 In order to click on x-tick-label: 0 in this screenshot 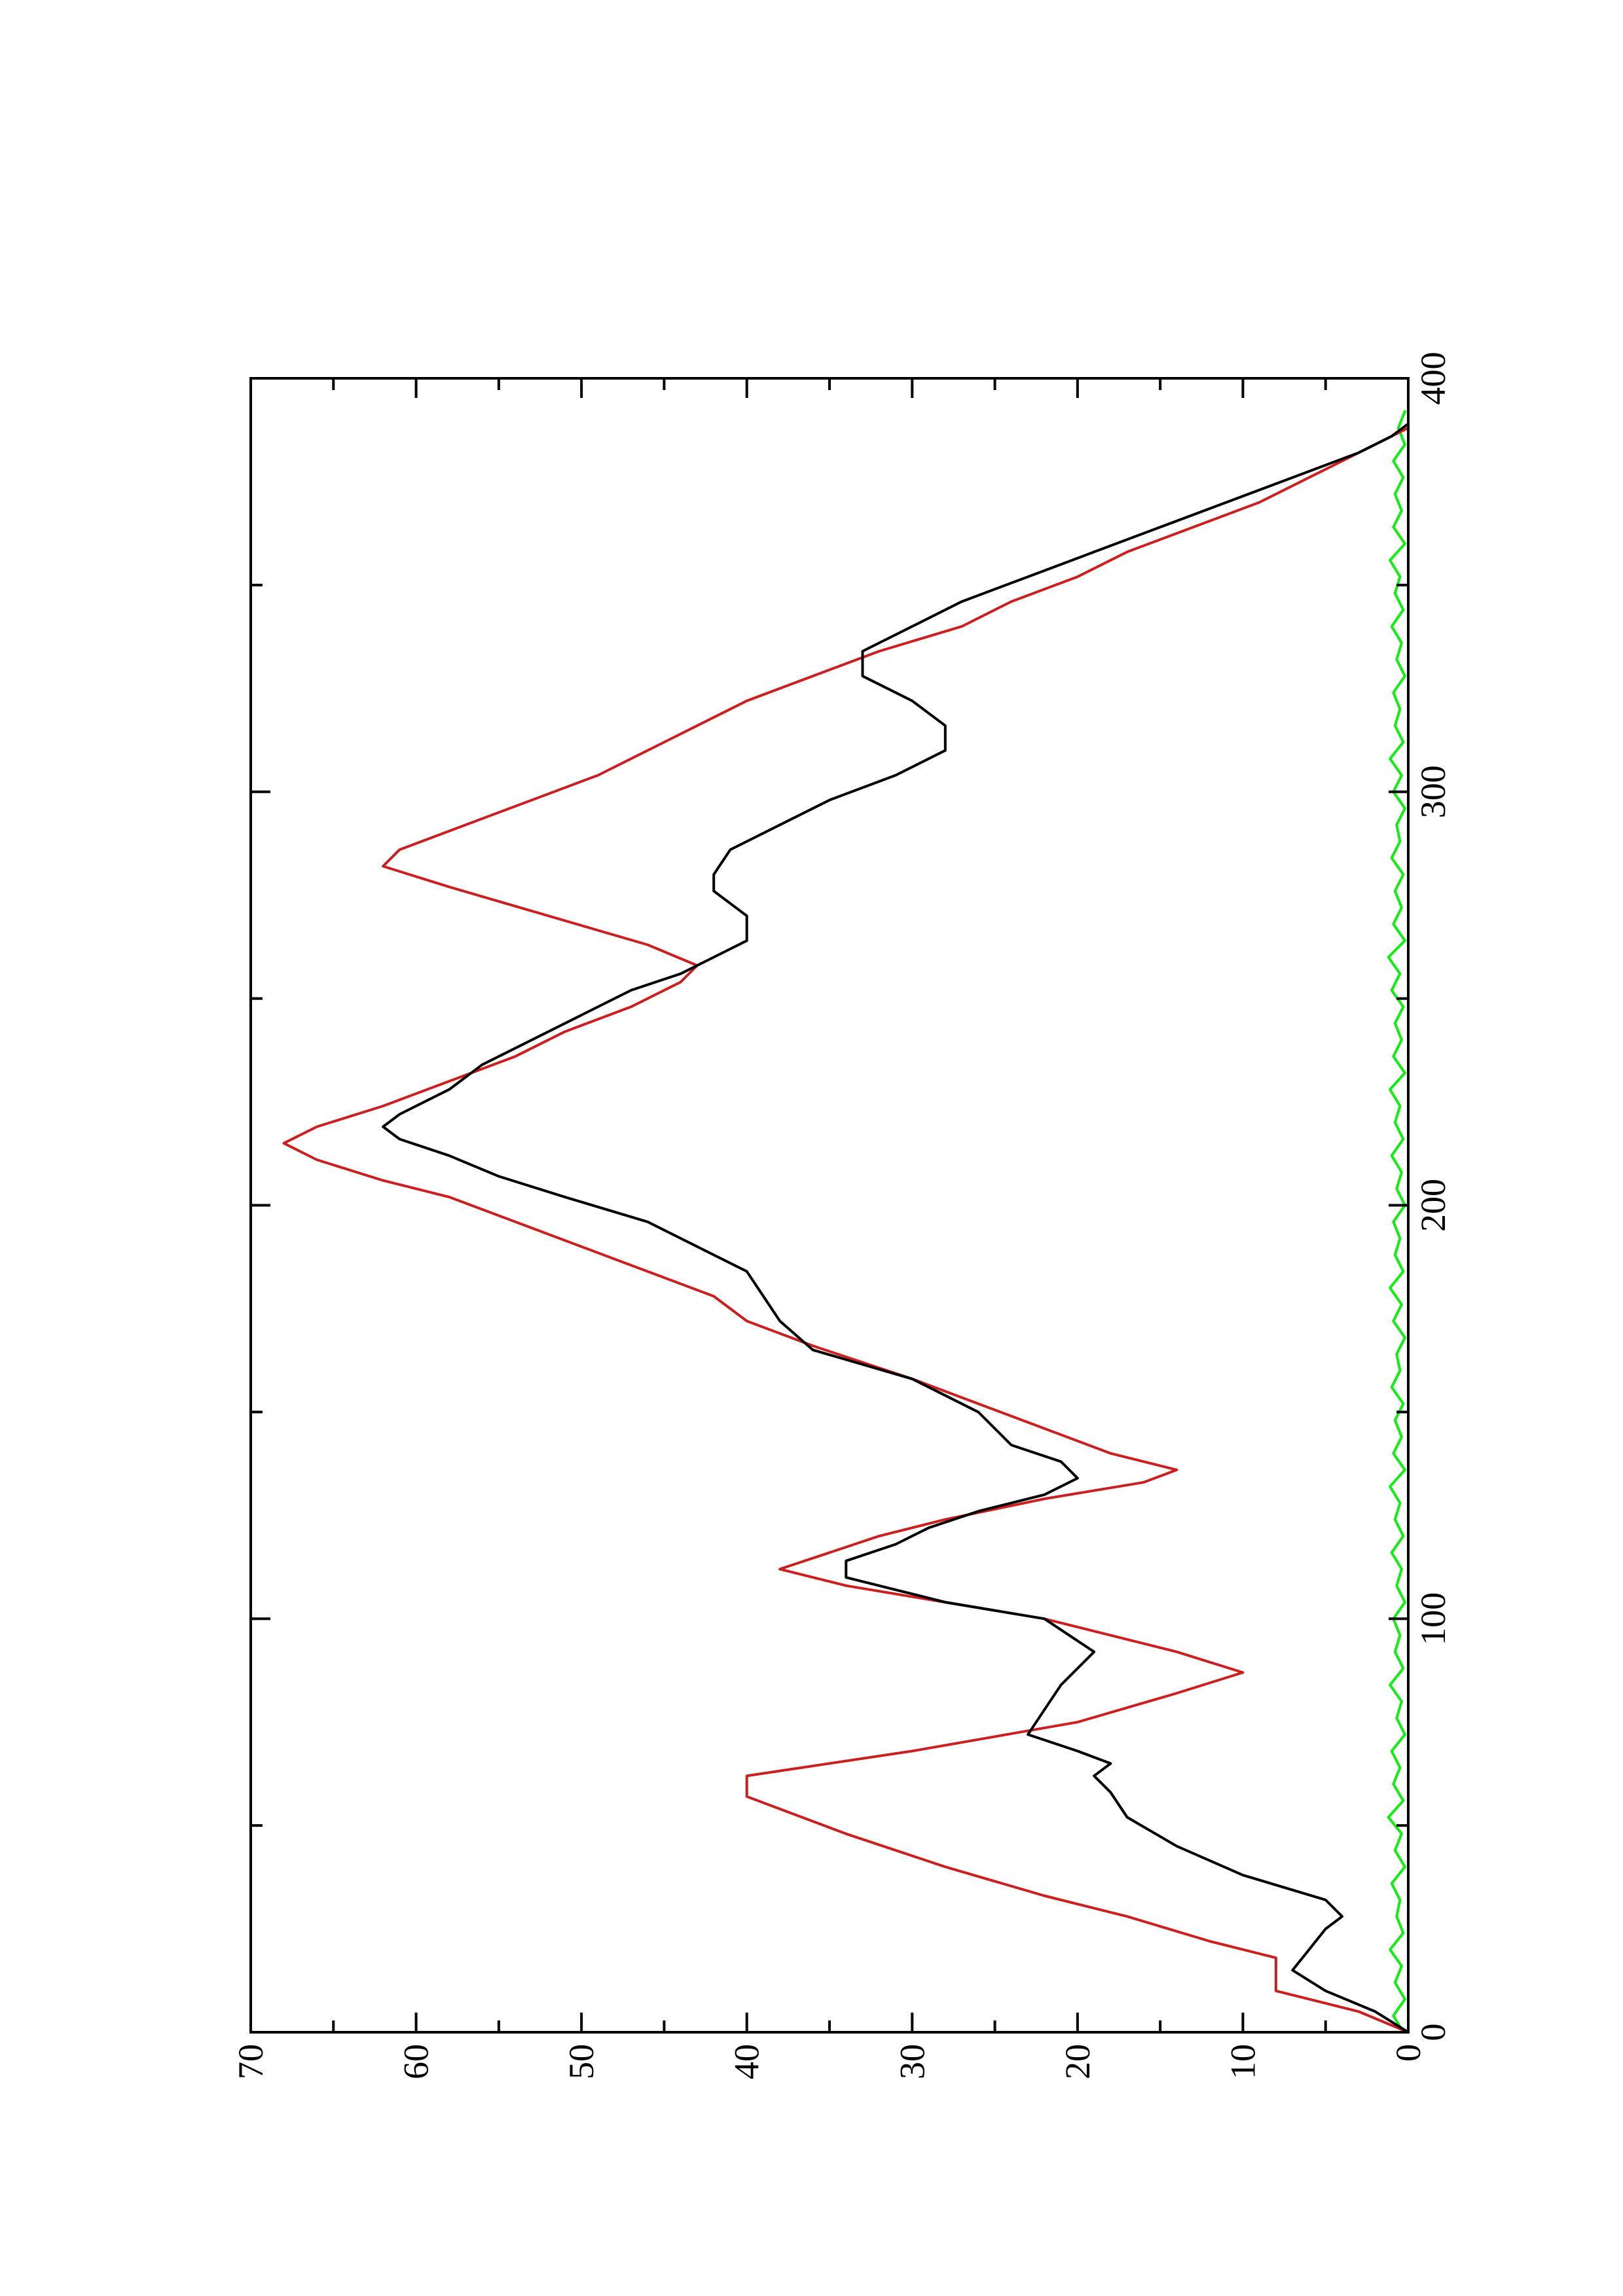, I will do `click(1433, 2033)`.